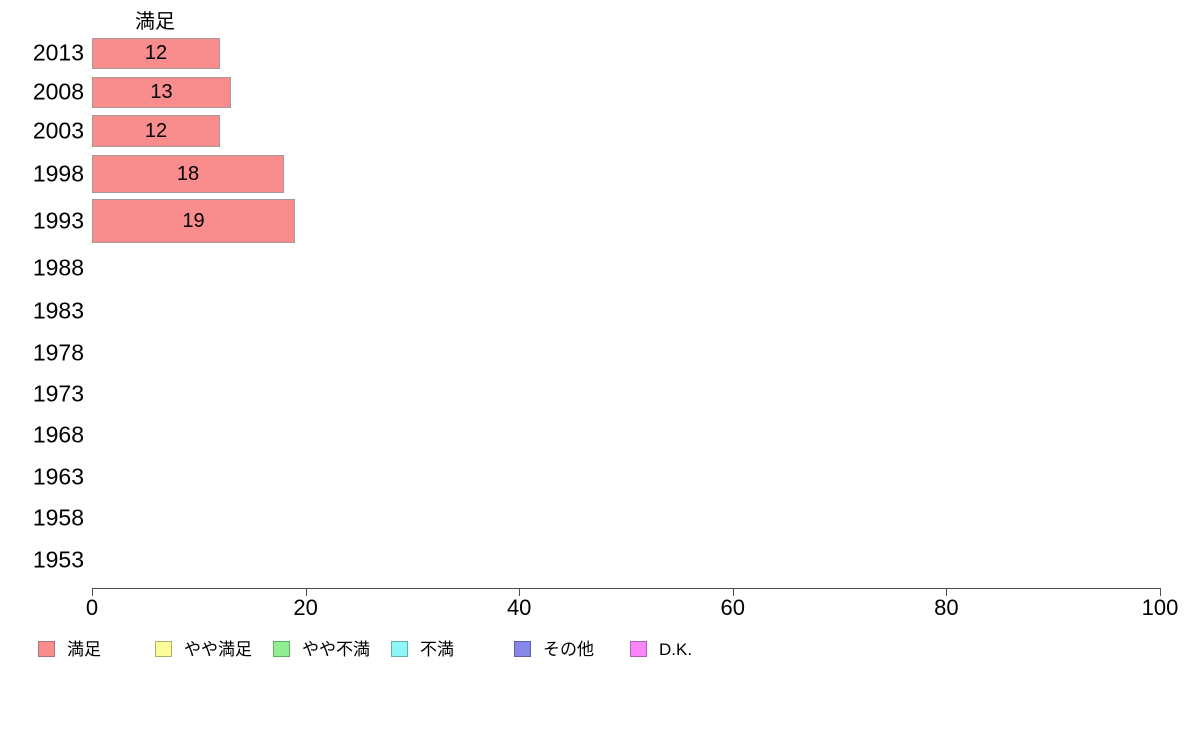  What do you see at coordinates (519, 607) in the screenshot?
I see `x-axis-tick-label: 40` at bounding box center [519, 607].